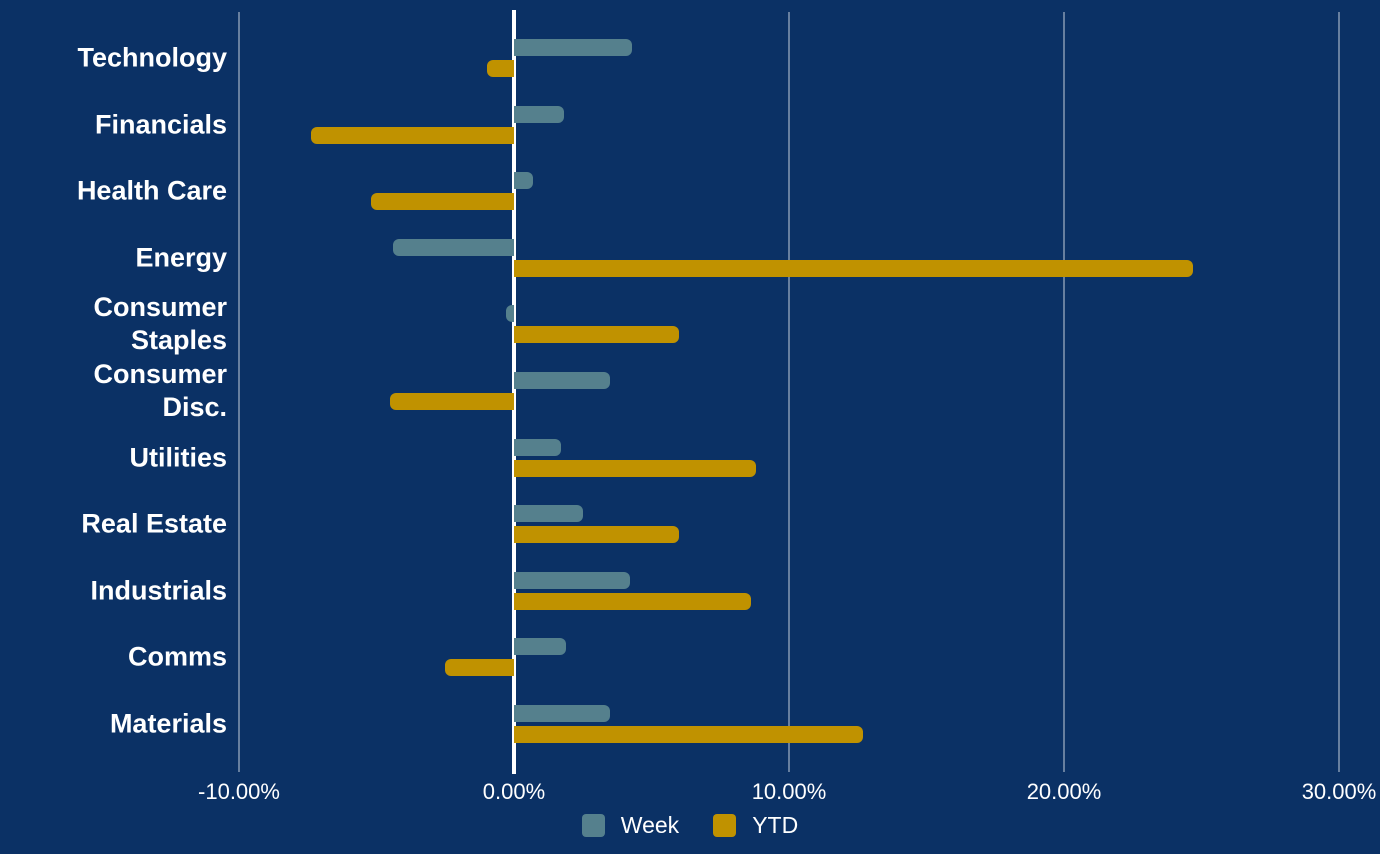 Image resolution: width=1380 pixels, height=854 pixels. Describe the element at coordinates (562, 713) in the screenshot. I see `bar-week-materials` at that location.